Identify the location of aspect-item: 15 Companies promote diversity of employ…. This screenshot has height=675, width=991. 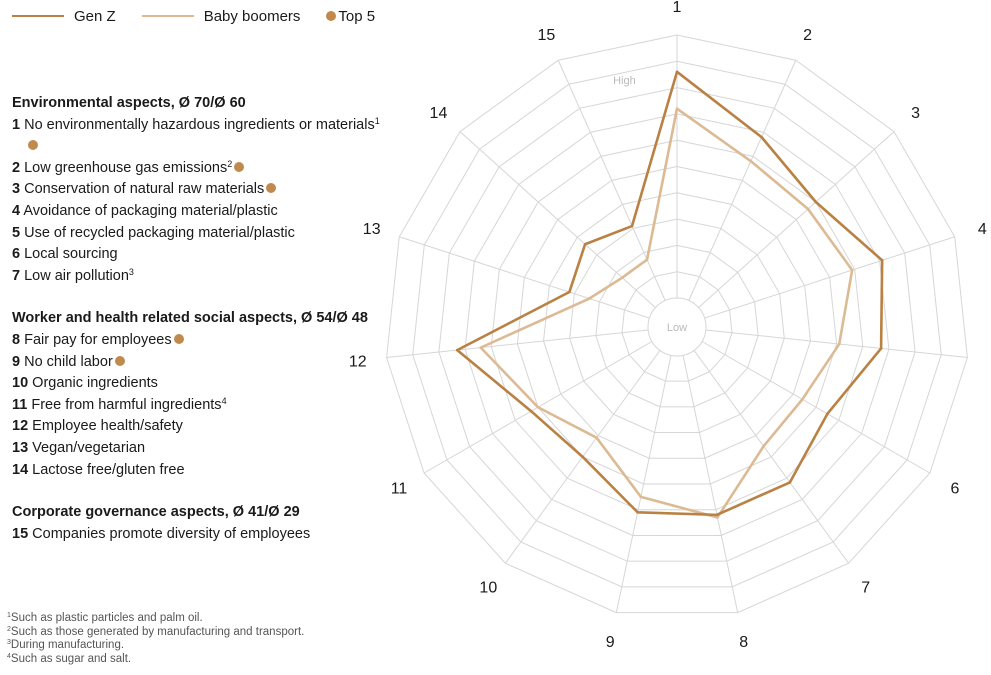
(199, 535).